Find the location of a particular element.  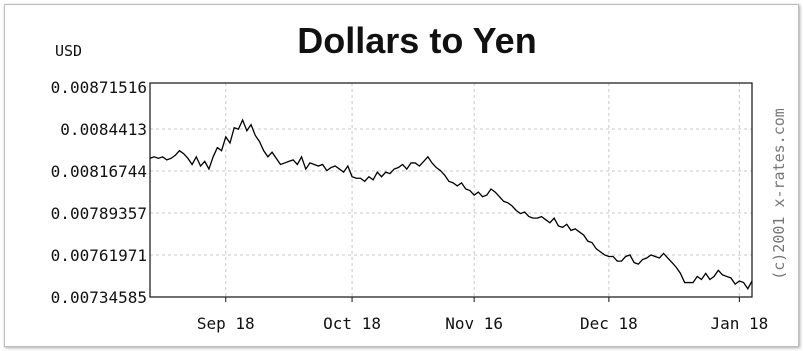

y-tick-label: 0.00816744 is located at coordinates (99, 171).